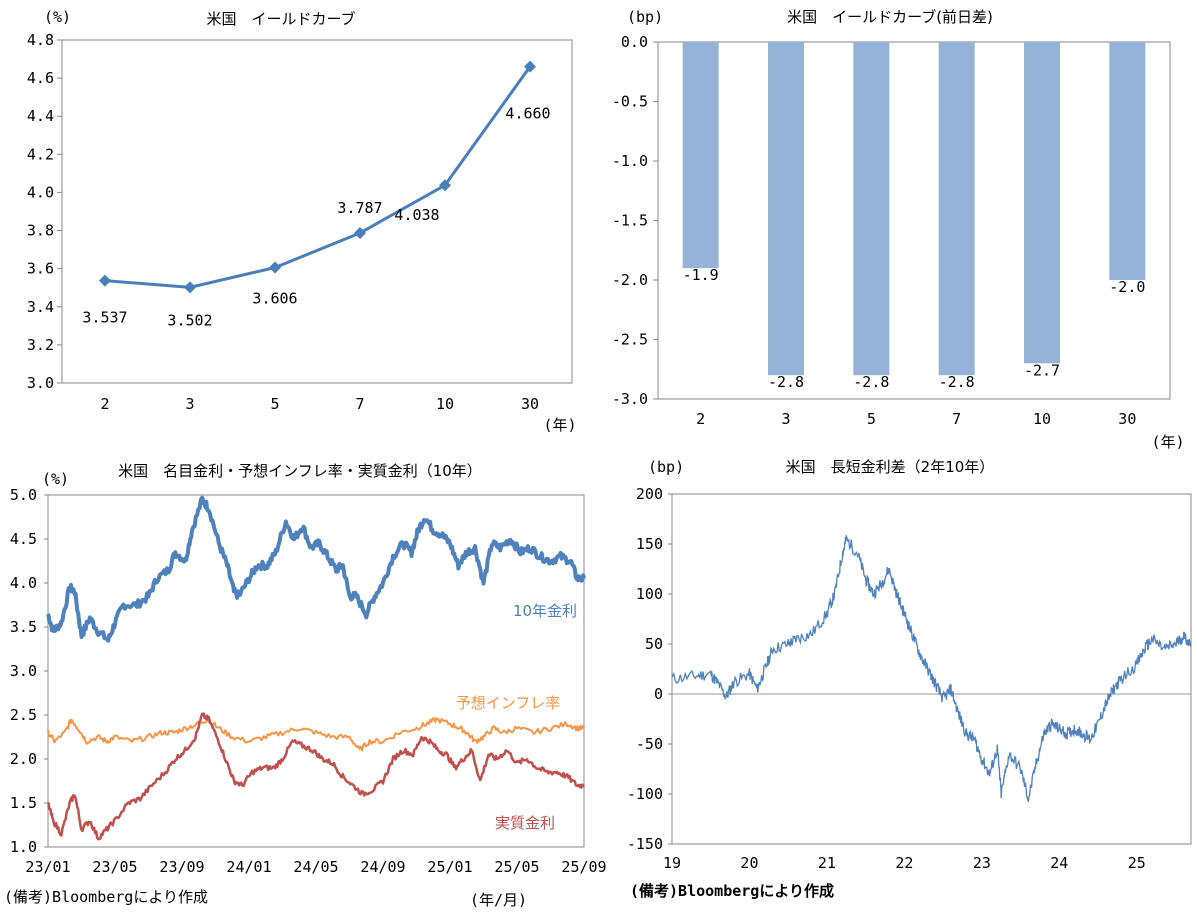 Image resolution: width=1197 pixels, height=914 pixels. I want to click on chart3-y-tick-label: 2.0, so click(23, 759).